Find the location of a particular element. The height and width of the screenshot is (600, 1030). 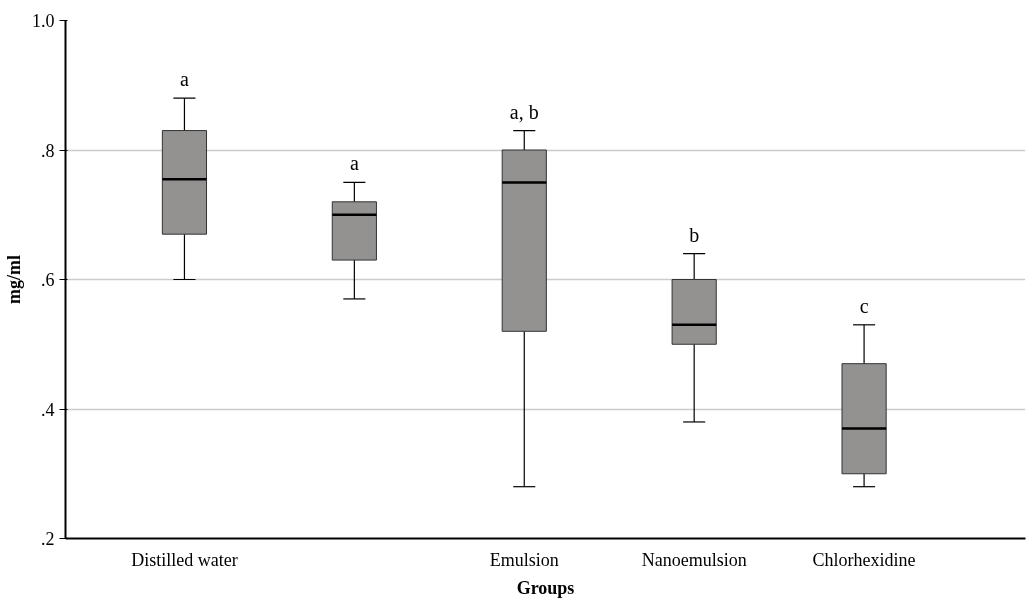

x-tick-label: Distilled water is located at coordinates (184, 559).